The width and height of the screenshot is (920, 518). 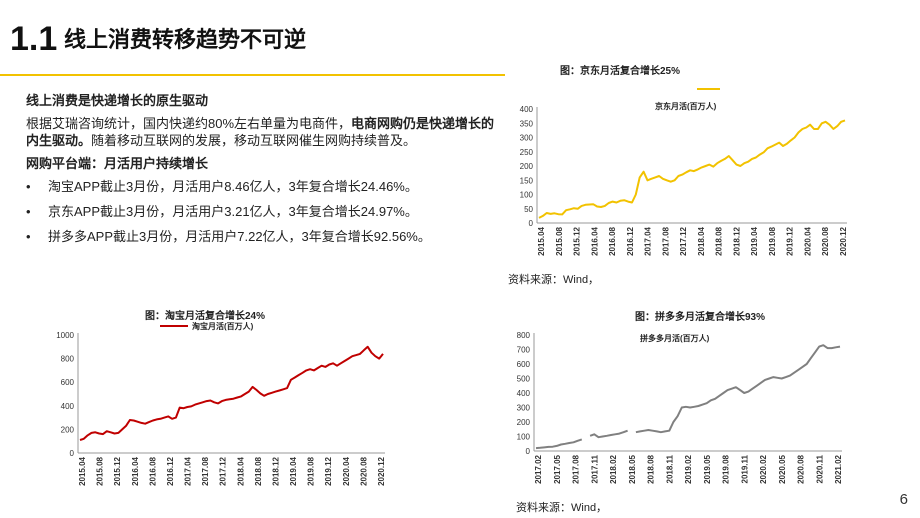 I want to click on title-bar: 1.1 线上消费转移趋势不可逆, so click(x=460, y=35).